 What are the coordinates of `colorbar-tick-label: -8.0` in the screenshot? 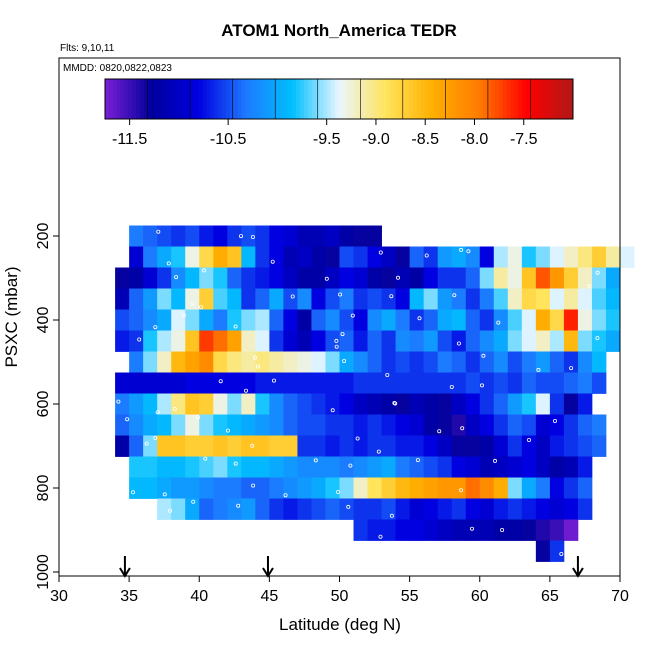 It's located at (475, 139).